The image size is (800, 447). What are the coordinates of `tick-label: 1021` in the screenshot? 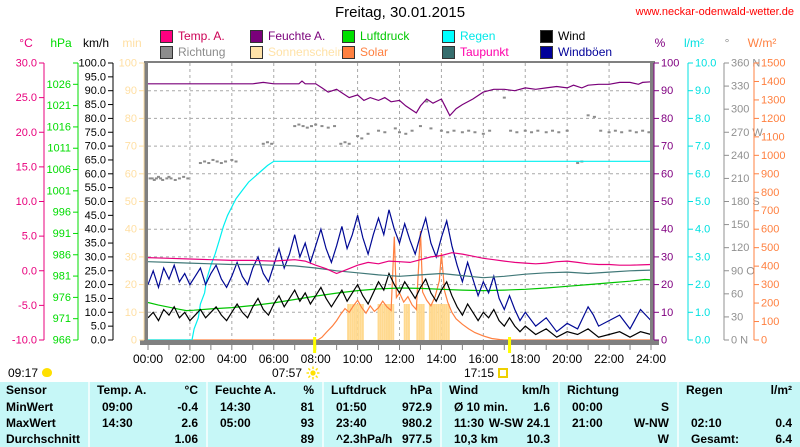 It's located at (59, 106).